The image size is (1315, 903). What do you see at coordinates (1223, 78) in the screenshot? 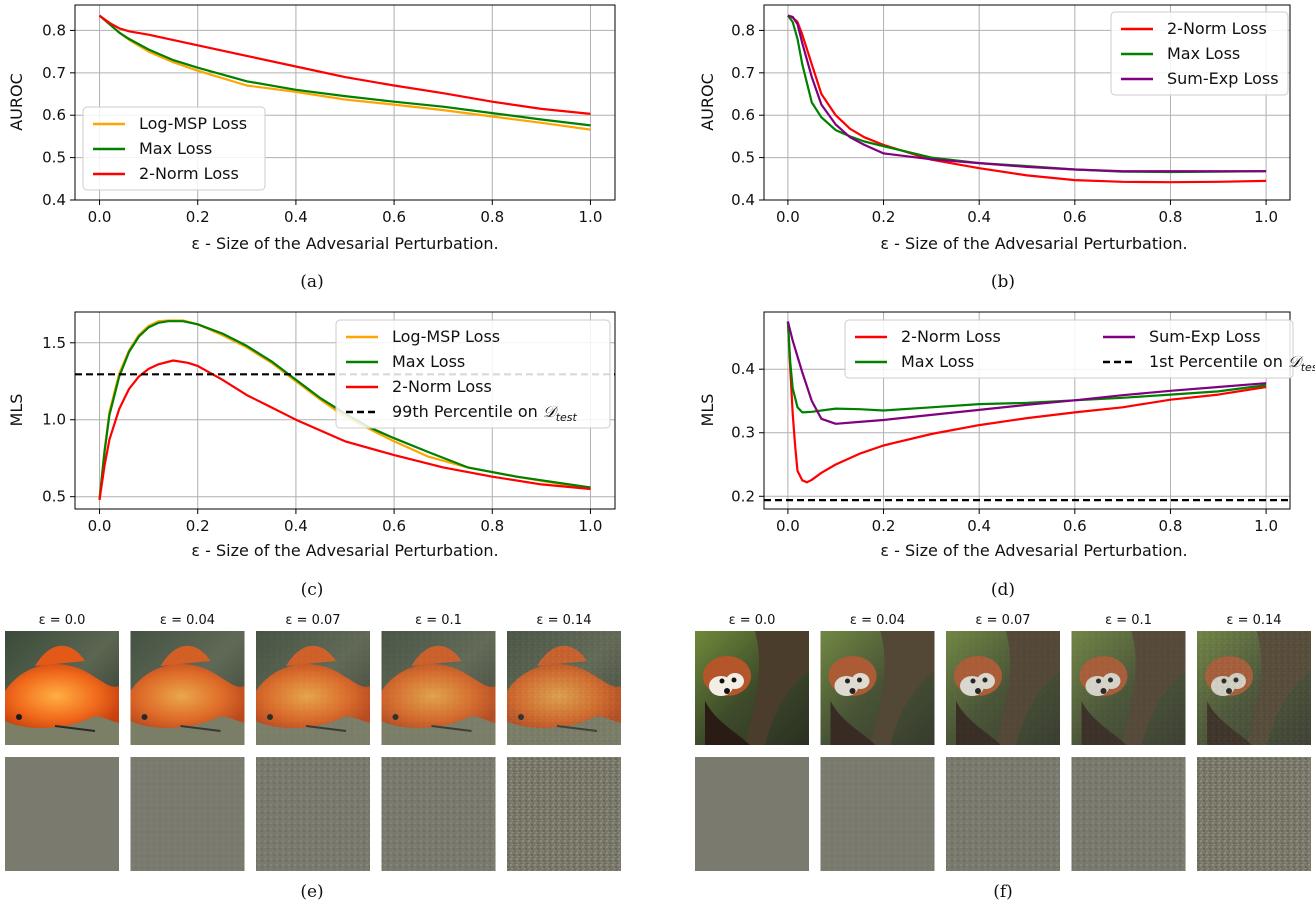
I see `legend-label: Sum-Exp Loss` at bounding box center [1223, 78].